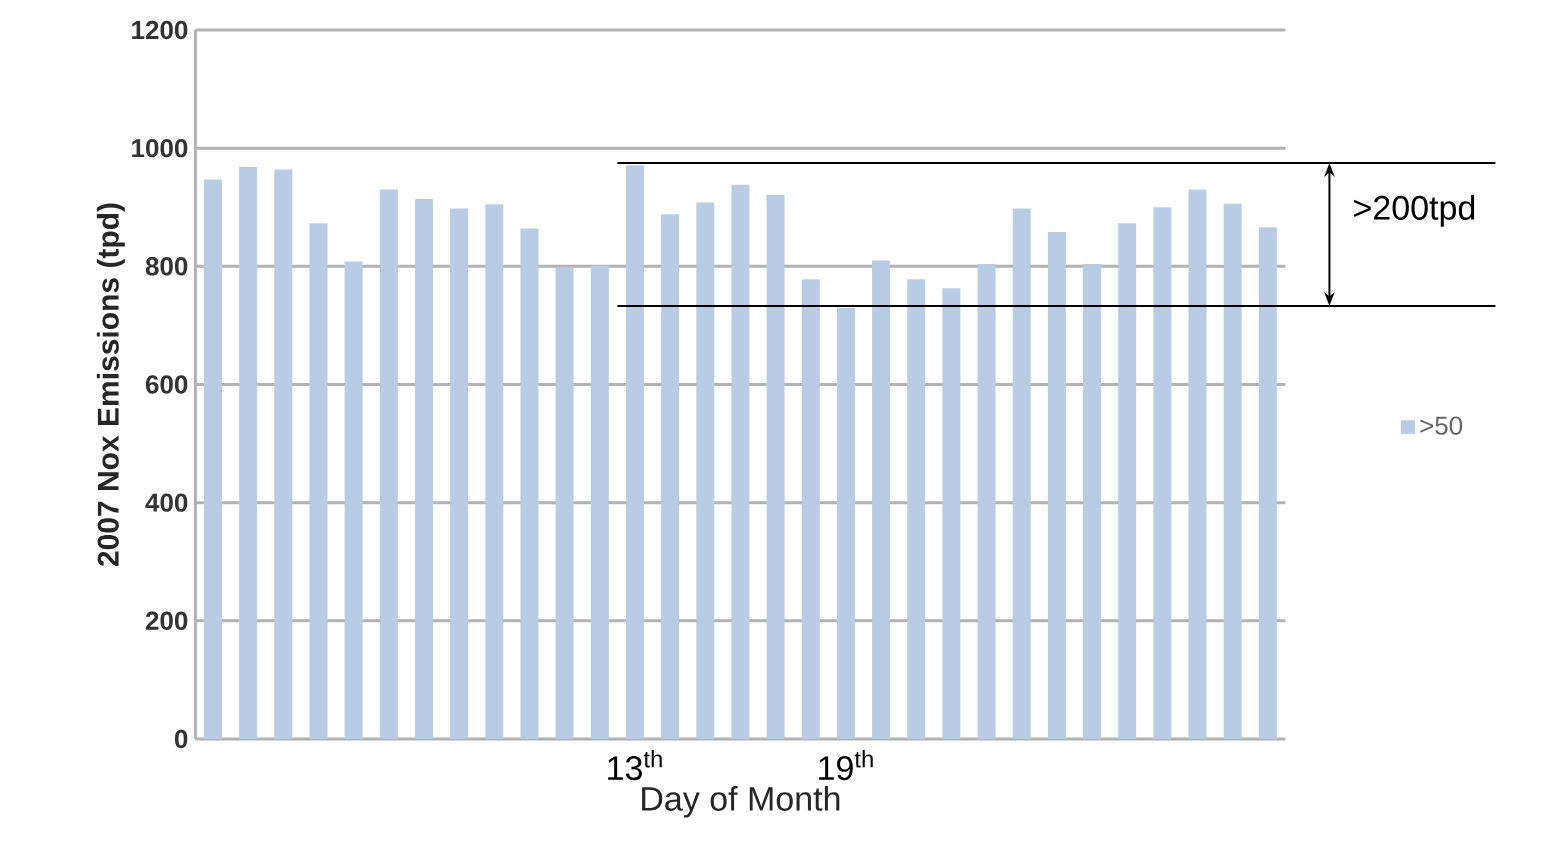 Image resolution: width=1567 pixels, height=849 pixels. What do you see at coordinates (166, 384) in the screenshot?
I see `y-tick-label: 600` at bounding box center [166, 384].